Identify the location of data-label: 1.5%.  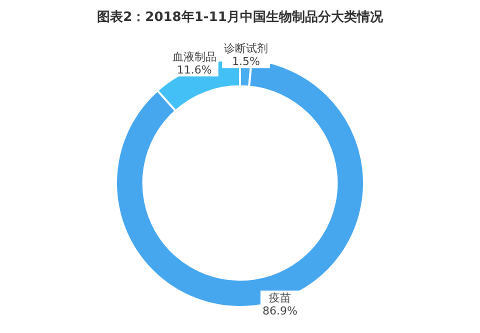
(246, 61).